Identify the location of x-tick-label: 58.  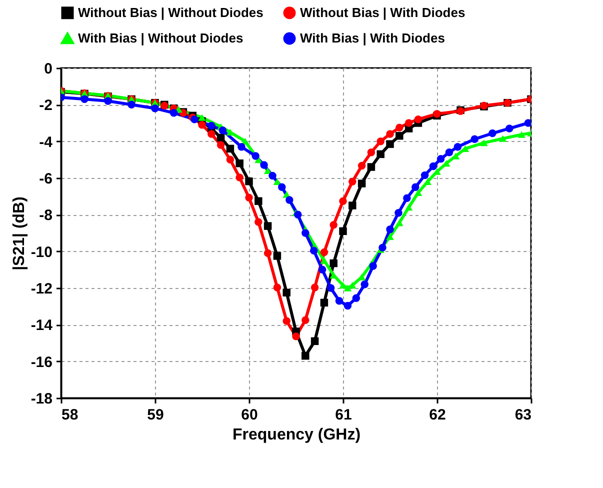
(70, 415).